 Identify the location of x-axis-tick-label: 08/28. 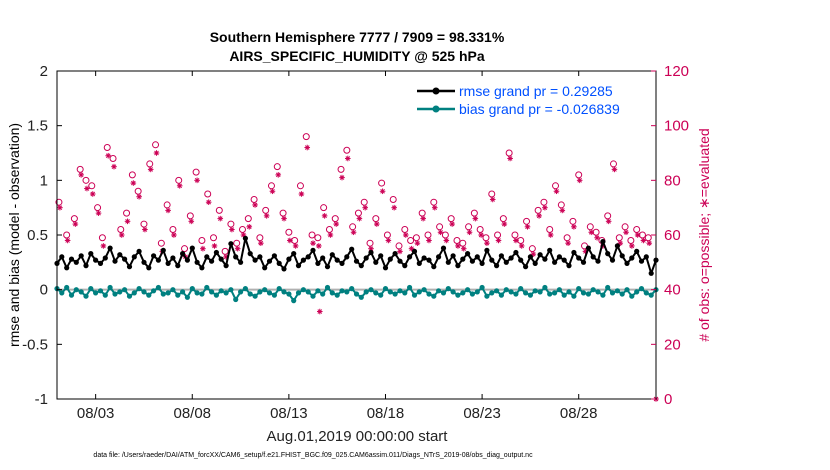
(579, 413).